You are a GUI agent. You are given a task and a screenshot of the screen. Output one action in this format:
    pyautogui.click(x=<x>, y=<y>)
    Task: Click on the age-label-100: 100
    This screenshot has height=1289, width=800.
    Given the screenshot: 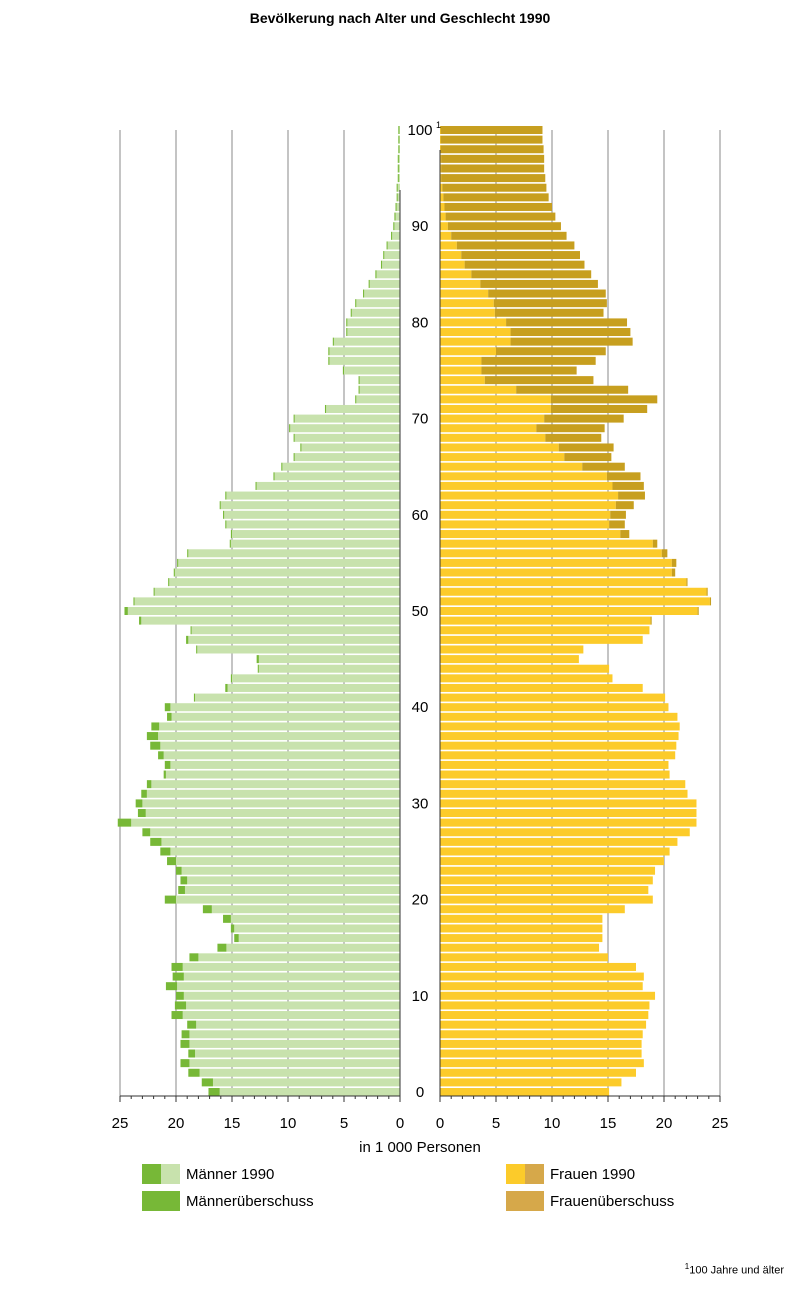 What is the action you would take?
    pyautogui.click(x=419, y=130)
    